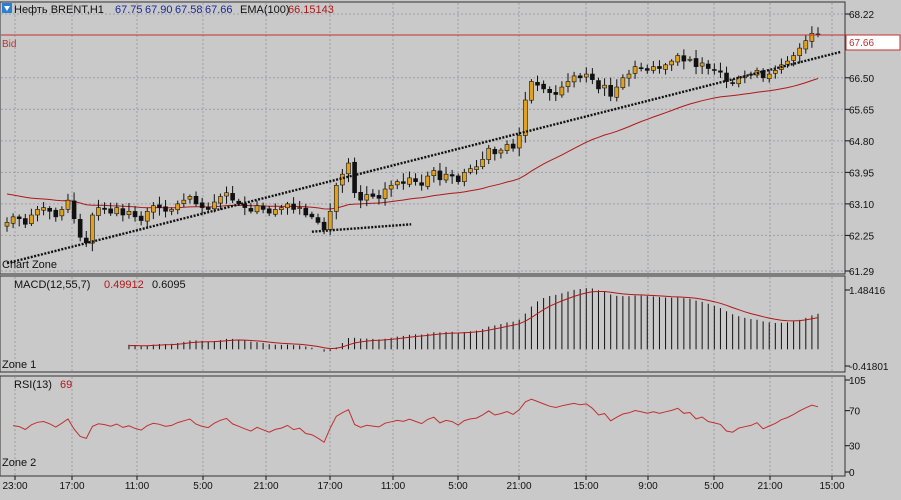 This screenshot has height=500, width=901. Describe the element at coordinates (458, 486) in the screenshot. I see `x-tick-label: 5:00` at that location.